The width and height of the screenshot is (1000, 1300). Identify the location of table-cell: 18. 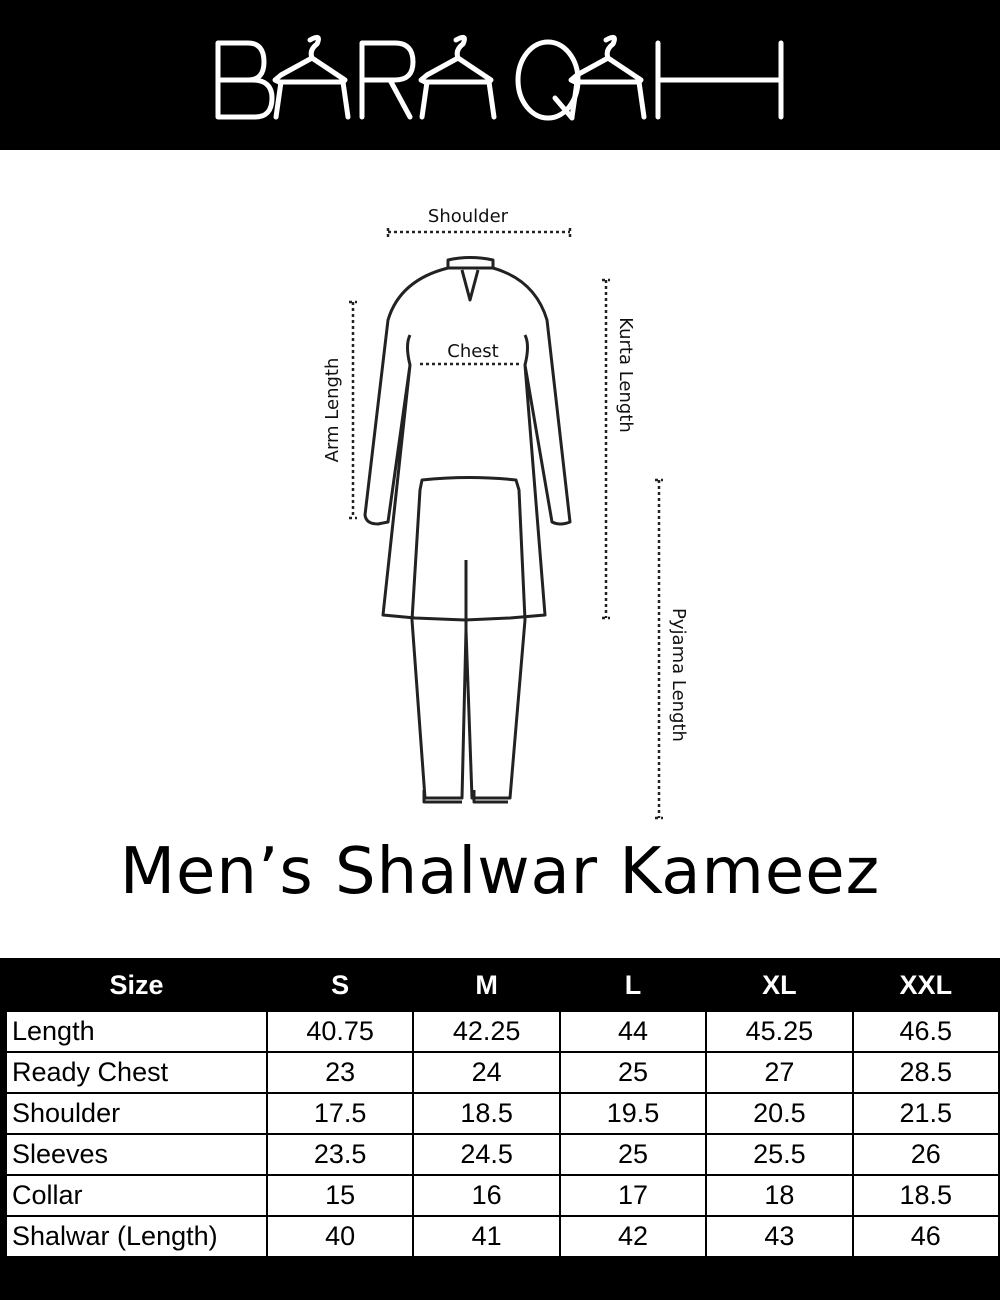
(779, 1195).